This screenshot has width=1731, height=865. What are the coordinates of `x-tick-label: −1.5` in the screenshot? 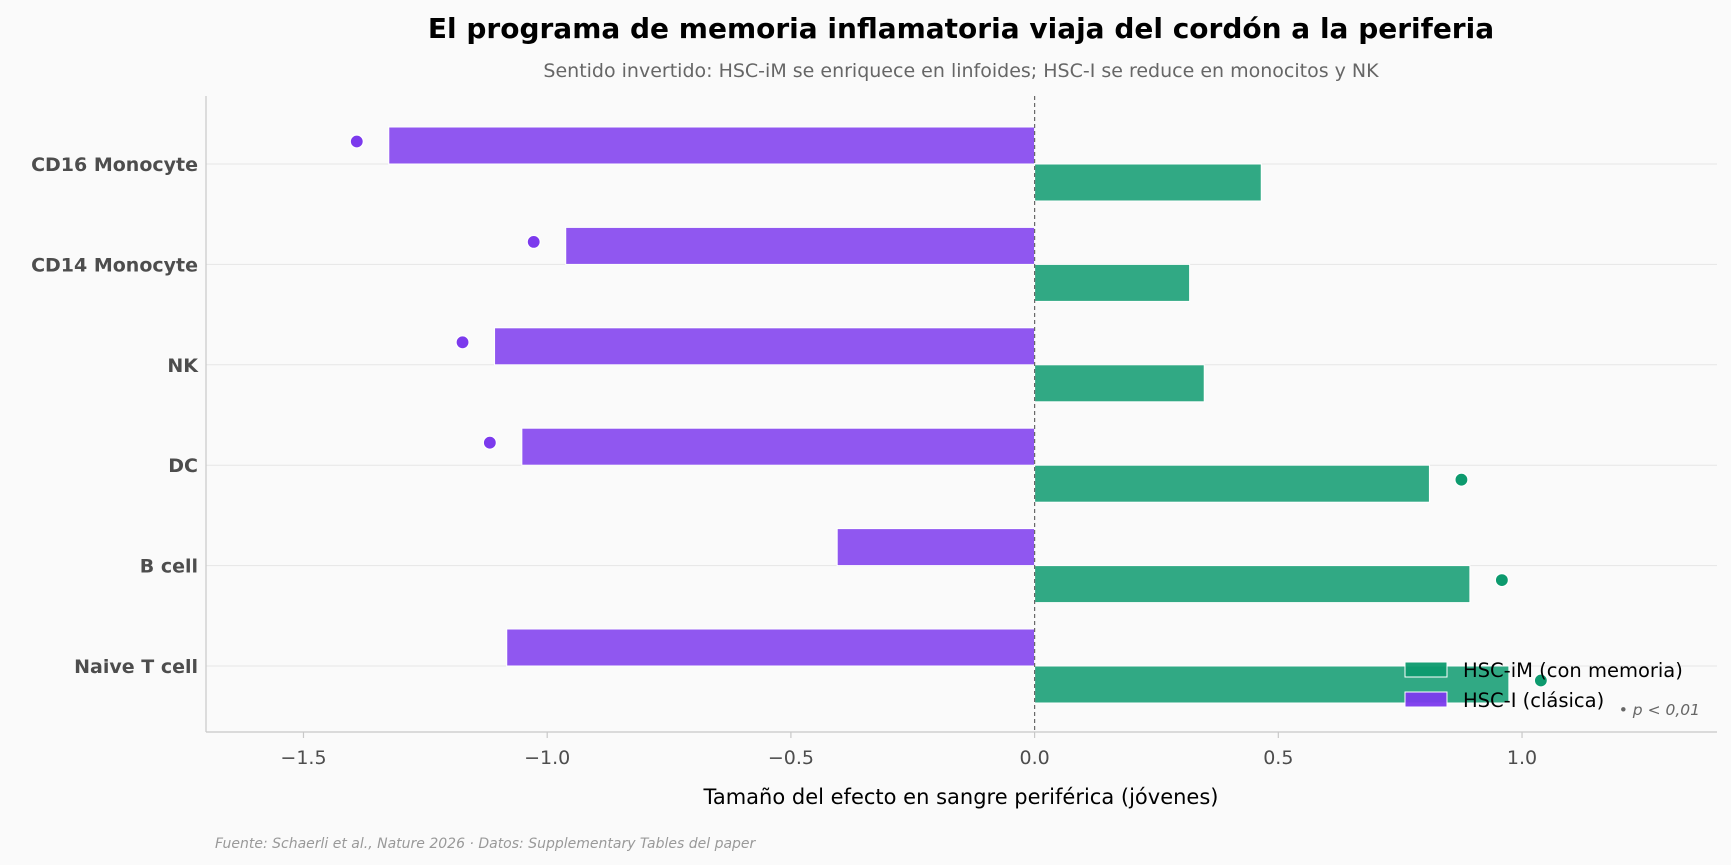 It's located at (303, 758).